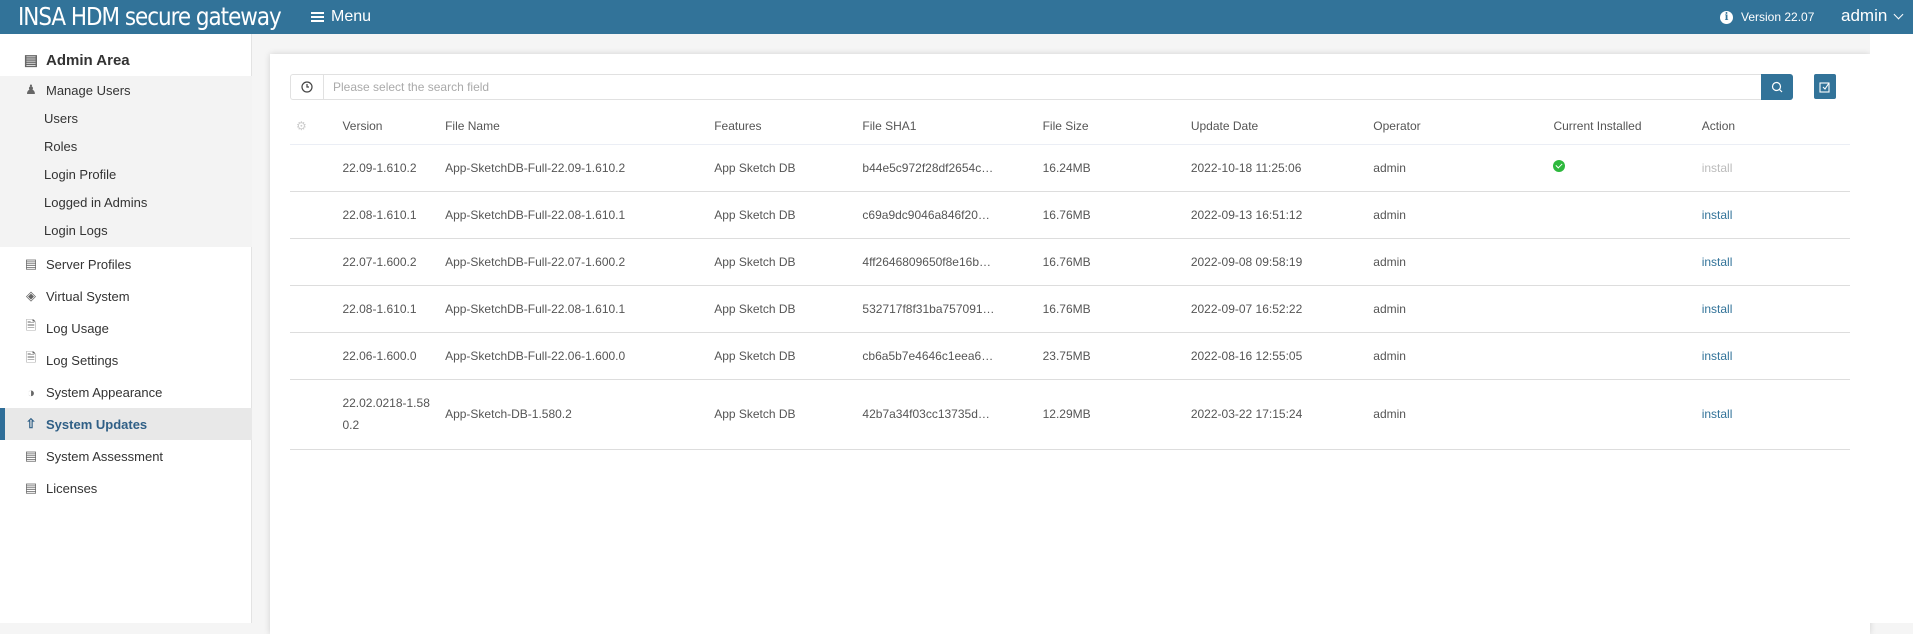  Describe the element at coordinates (126, 60) in the screenshot. I see `sidebar-title: ▤ Admin Area` at that location.